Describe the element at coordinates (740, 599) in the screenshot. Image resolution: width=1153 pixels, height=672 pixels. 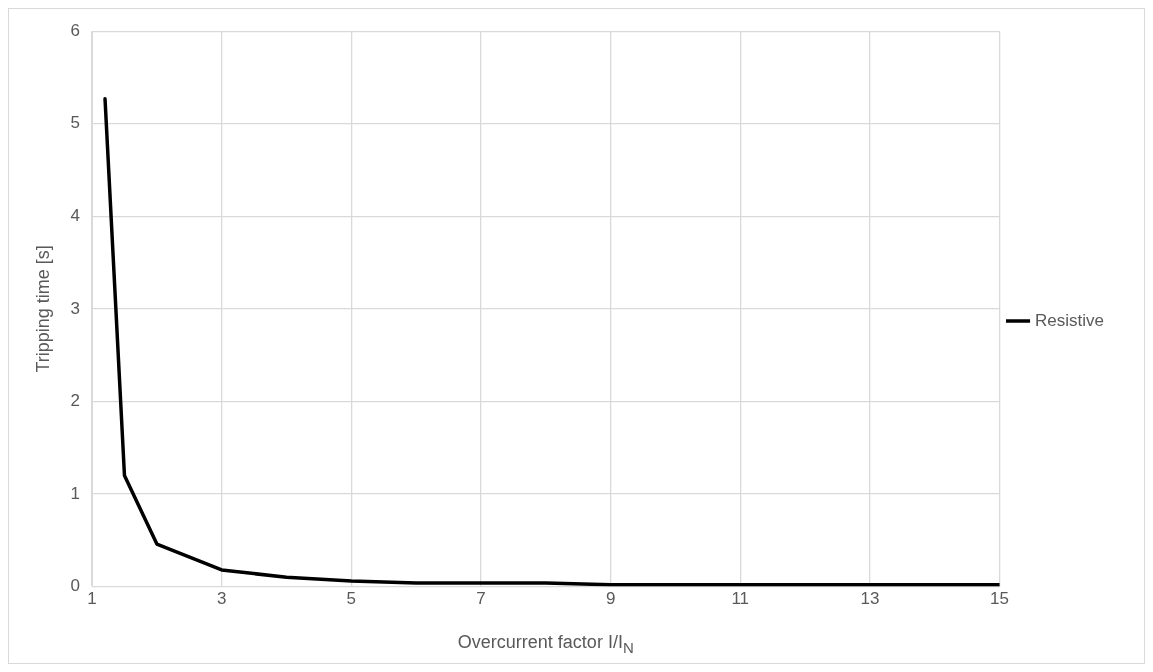
I see `x-tick-label: 11` at that location.